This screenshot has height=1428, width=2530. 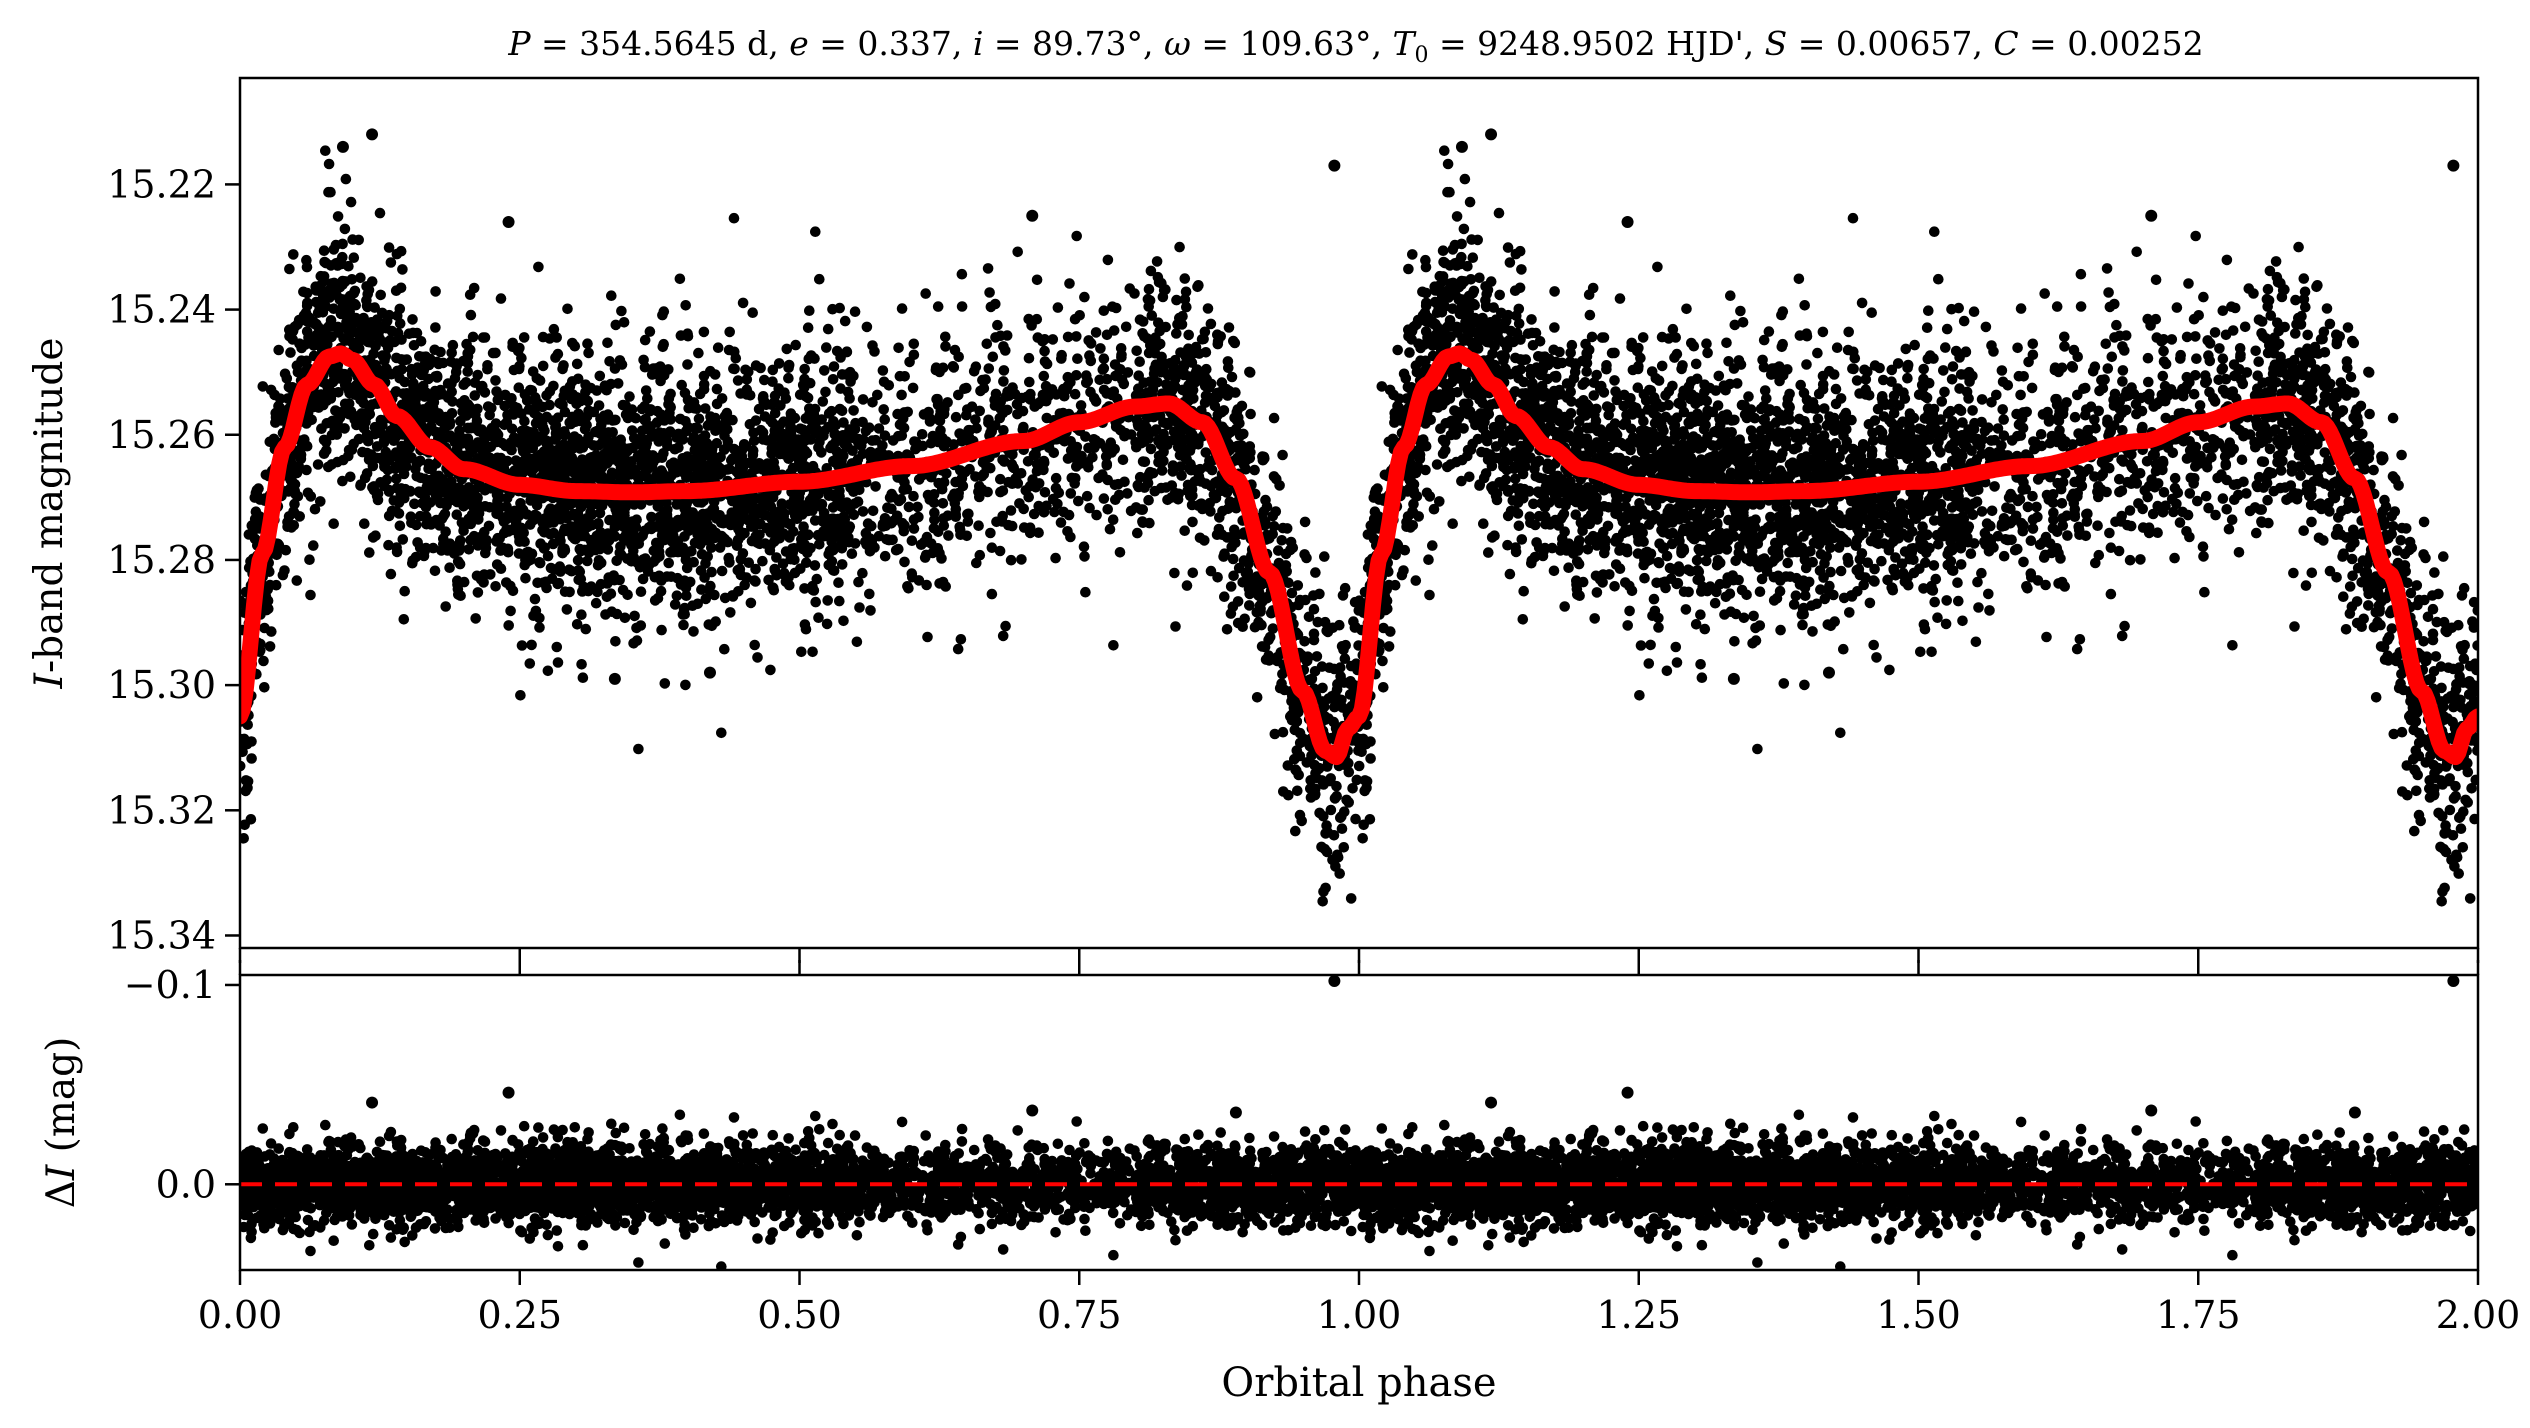 What do you see at coordinates (1177, 43) in the screenshot?
I see `title-omega-symbol: ω` at bounding box center [1177, 43].